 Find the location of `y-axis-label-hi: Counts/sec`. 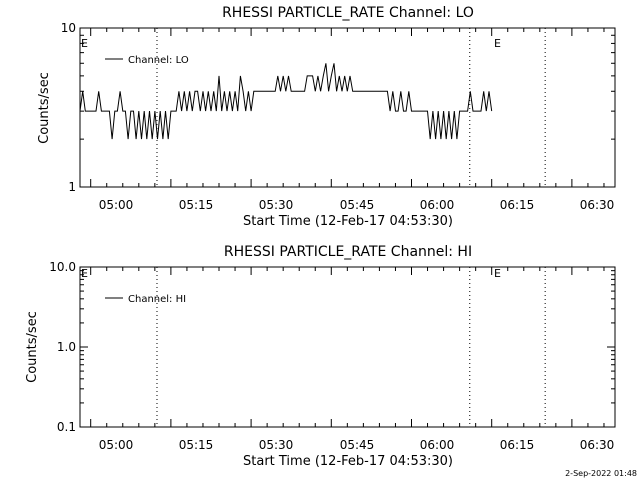

y-axis-label-hi: Counts/sec is located at coordinates (32, 347).